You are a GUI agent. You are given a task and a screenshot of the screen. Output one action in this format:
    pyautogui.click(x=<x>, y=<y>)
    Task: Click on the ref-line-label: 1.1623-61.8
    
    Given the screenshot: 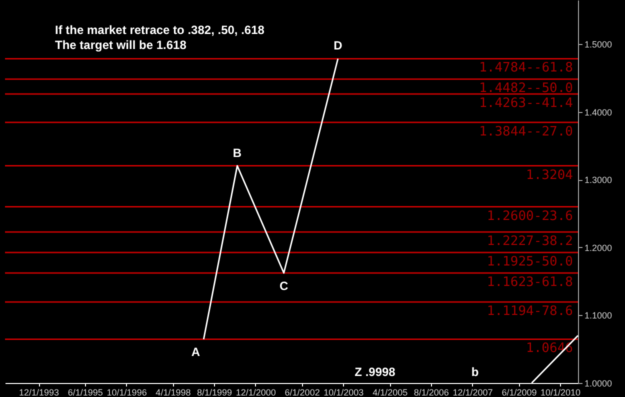 What is the action you would take?
    pyautogui.click(x=529, y=282)
    